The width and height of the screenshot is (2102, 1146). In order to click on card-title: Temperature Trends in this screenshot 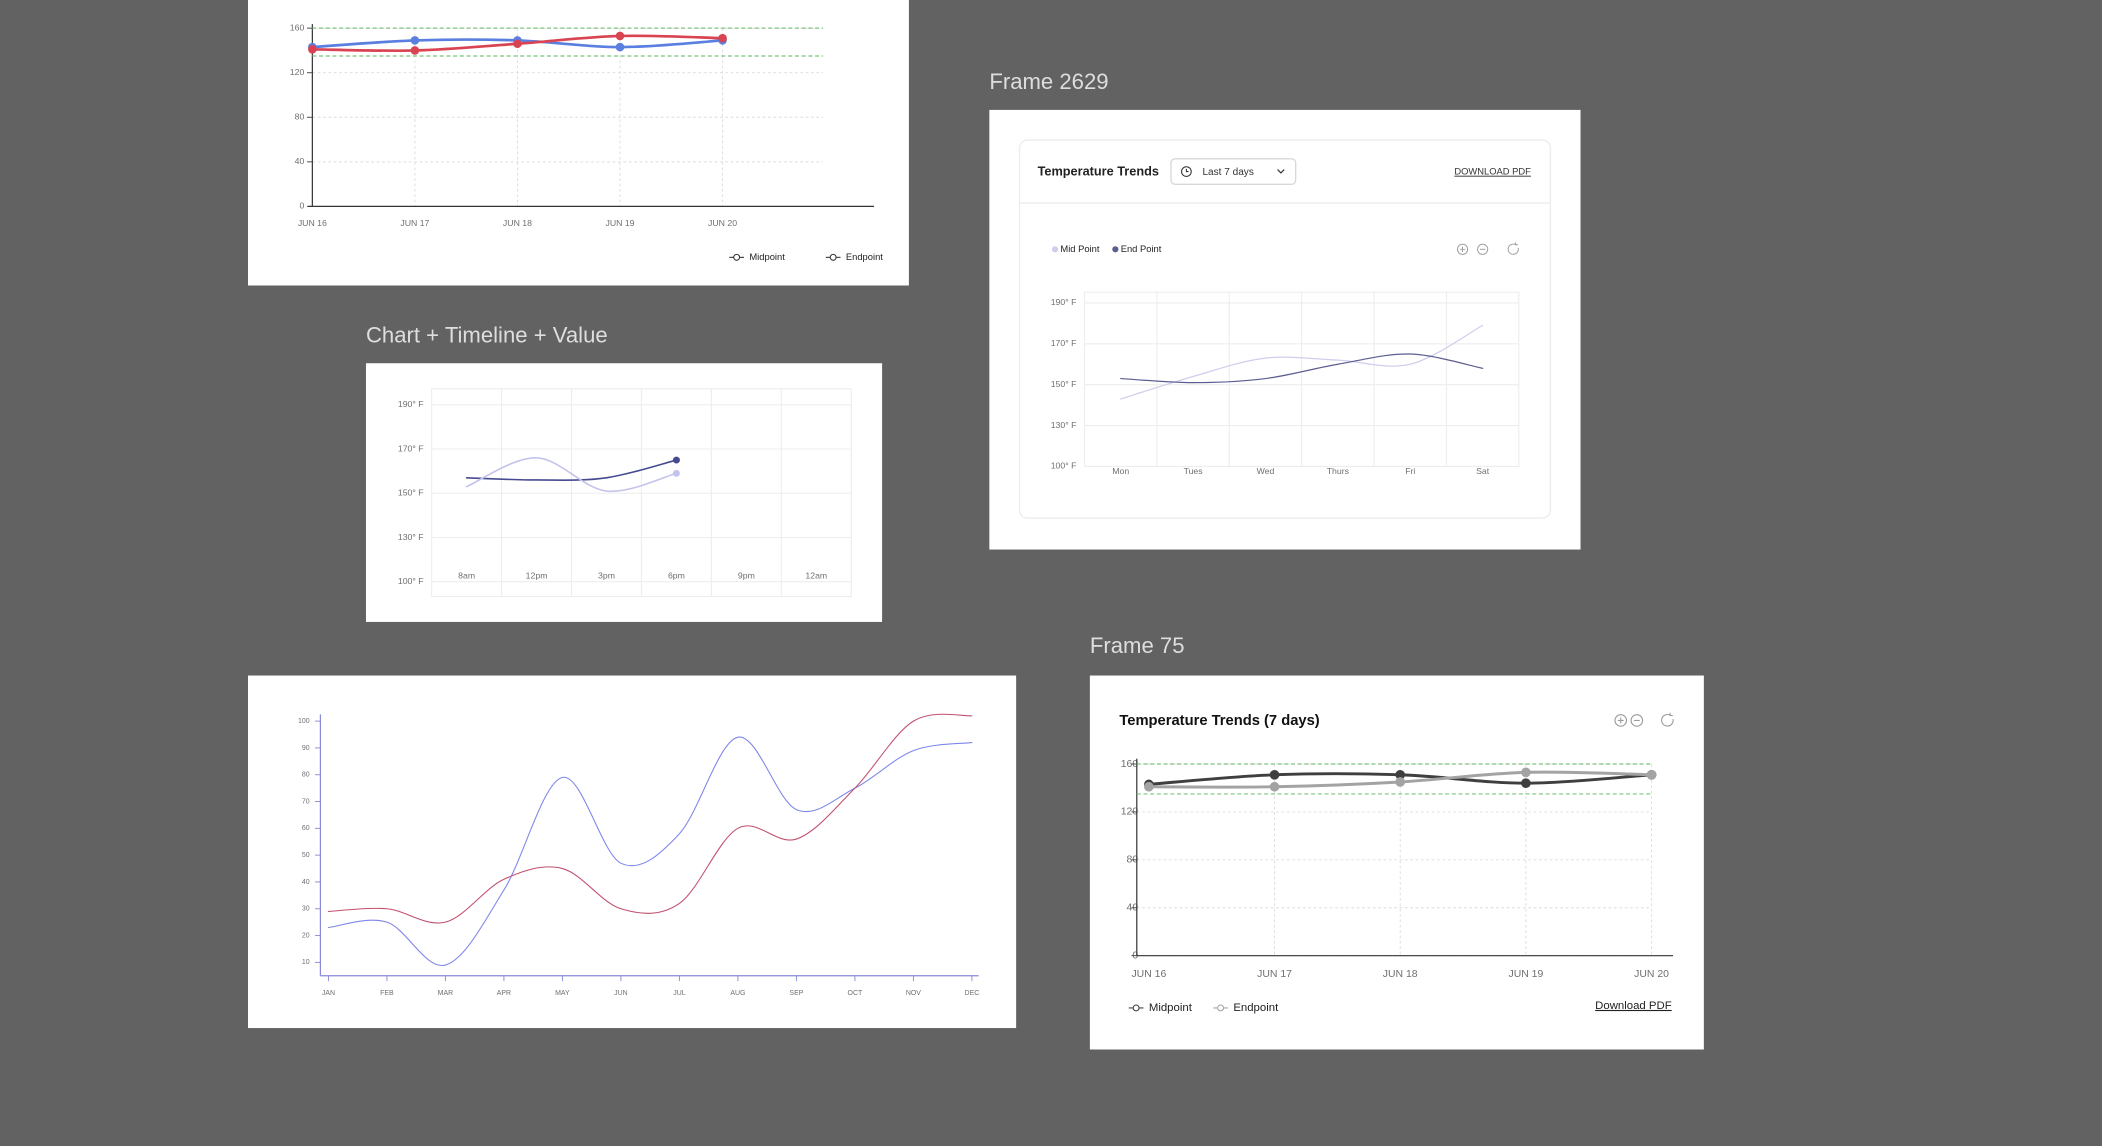, I will do `click(1098, 171)`.